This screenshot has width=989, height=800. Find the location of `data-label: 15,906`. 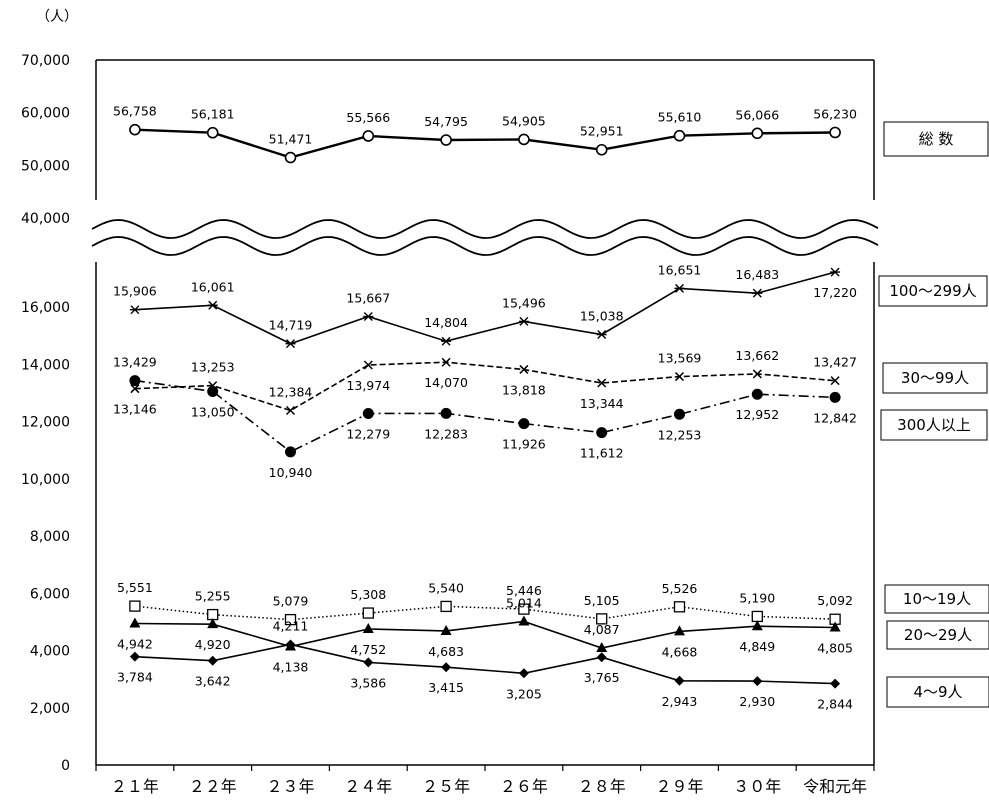

data-label: 15,906 is located at coordinates (135, 291).